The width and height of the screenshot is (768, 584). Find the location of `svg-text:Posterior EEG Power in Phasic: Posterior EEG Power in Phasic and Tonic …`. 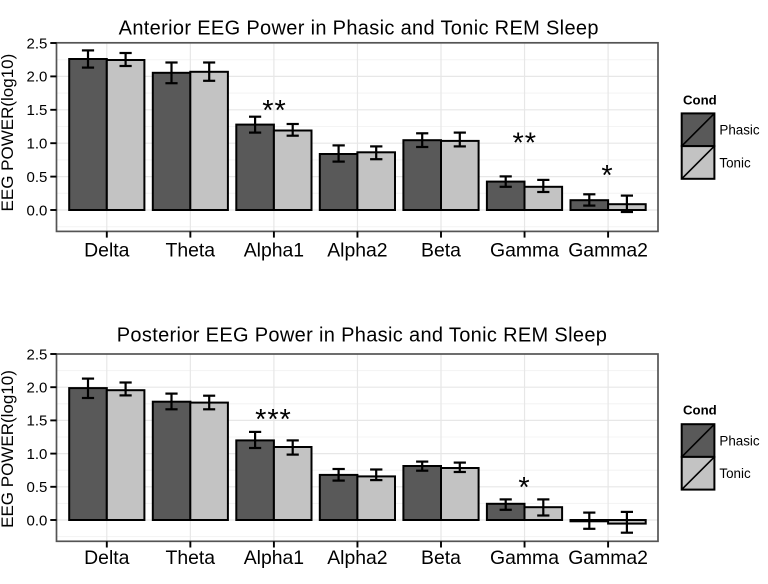

svg-text:Posterior EEG Power in Phasic: Posterior EEG Power in Phasic and Tonic … is located at coordinates (362, 336).